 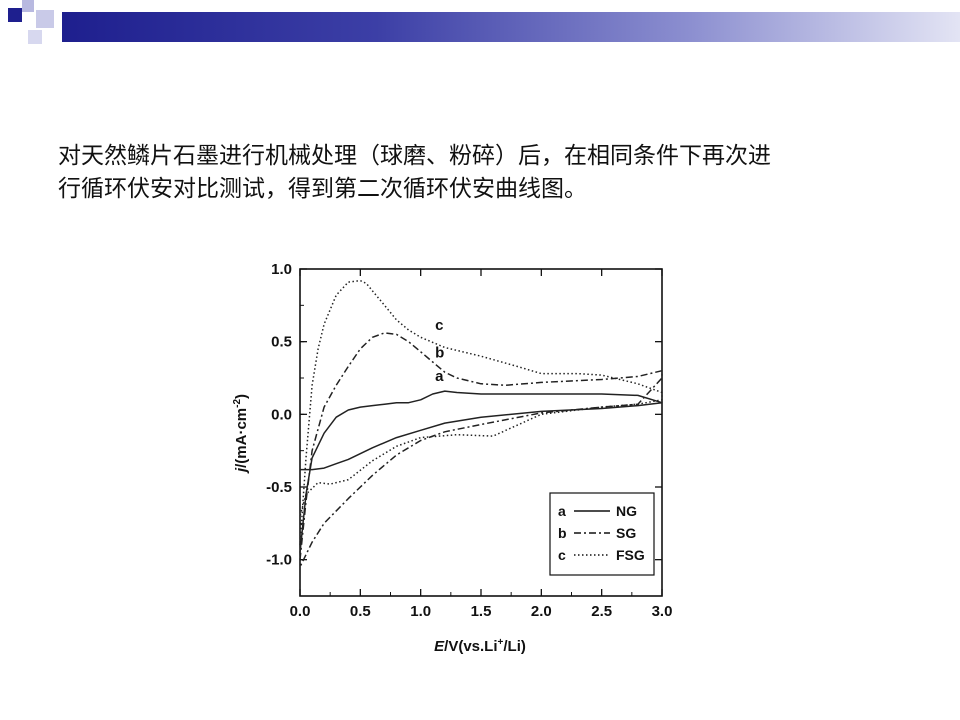 I want to click on x-tick-label: 0.5, so click(x=360, y=611).